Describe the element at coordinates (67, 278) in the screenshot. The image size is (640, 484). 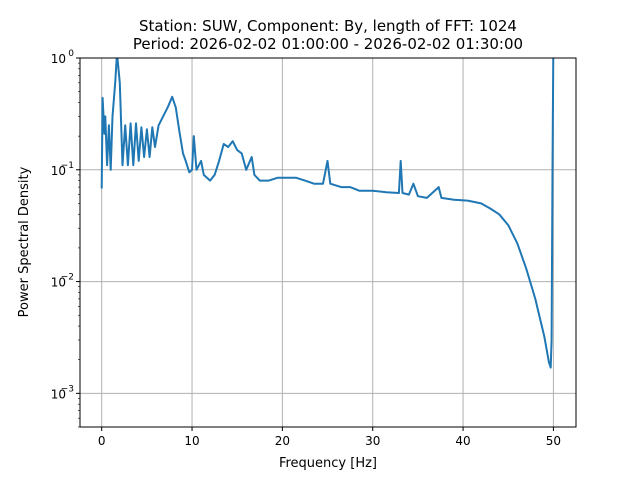
I see `y-tick-exponent: −2` at that location.